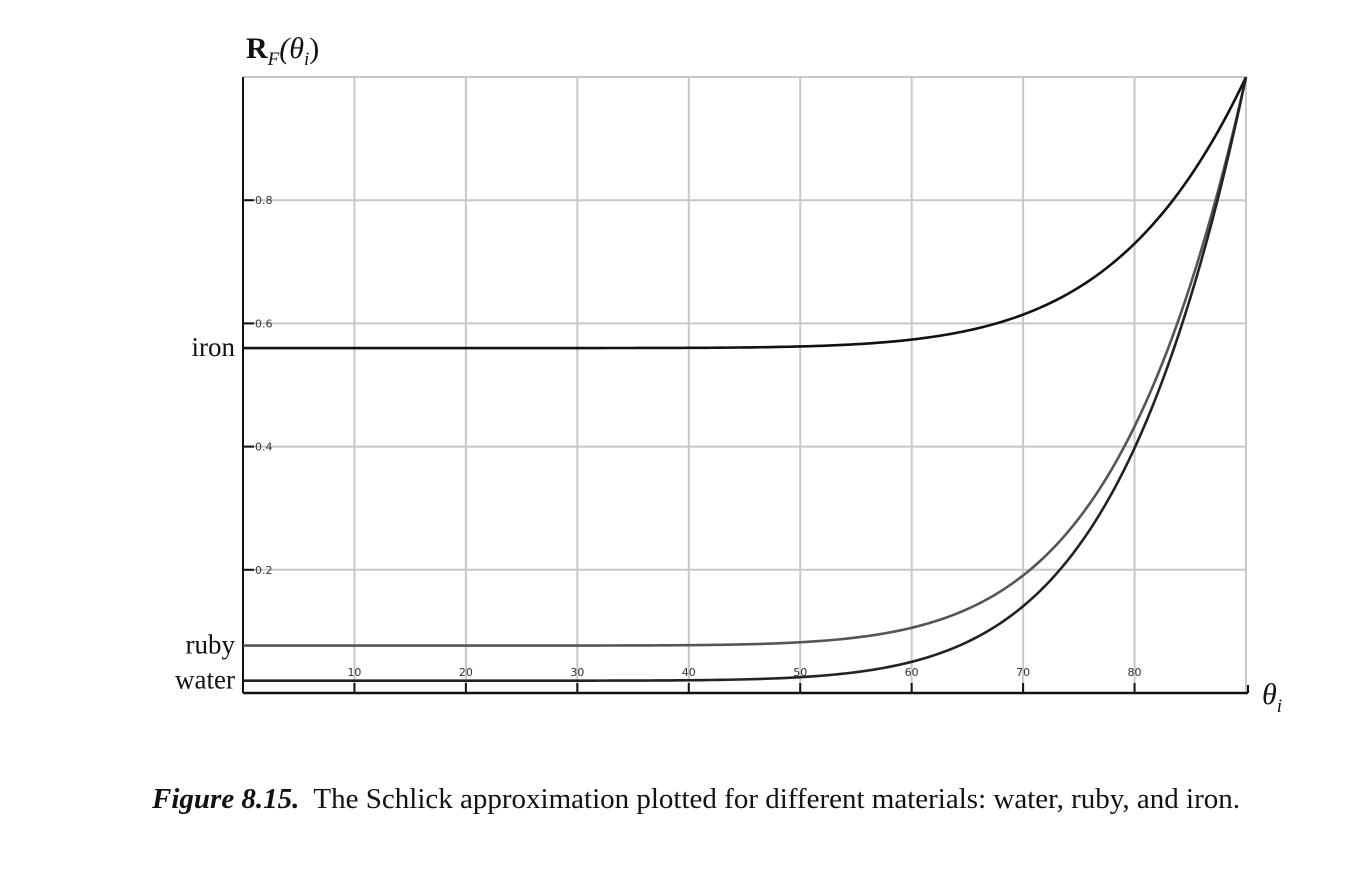 The height and width of the screenshot is (895, 1346). Describe the element at coordinates (282, 51) in the screenshot. I see `y-axis-title: RF(θi)` at that location.